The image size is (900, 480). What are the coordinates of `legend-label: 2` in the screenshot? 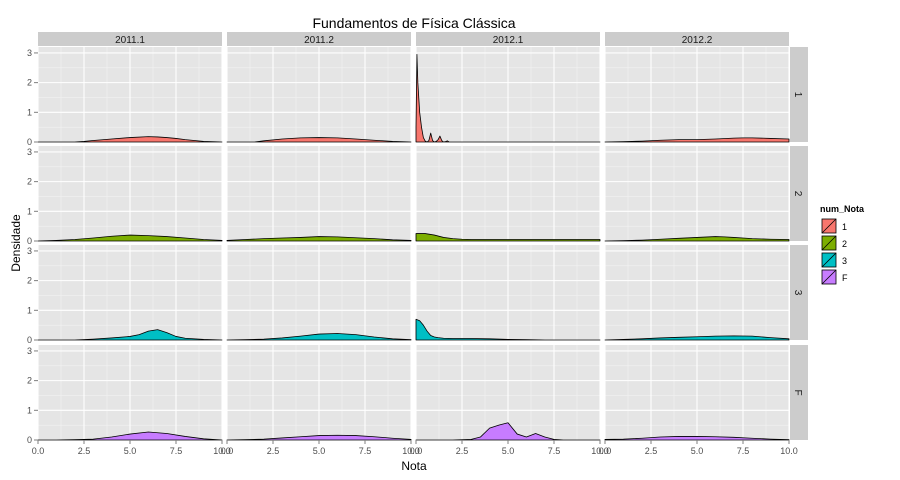 It's located at (844, 244).